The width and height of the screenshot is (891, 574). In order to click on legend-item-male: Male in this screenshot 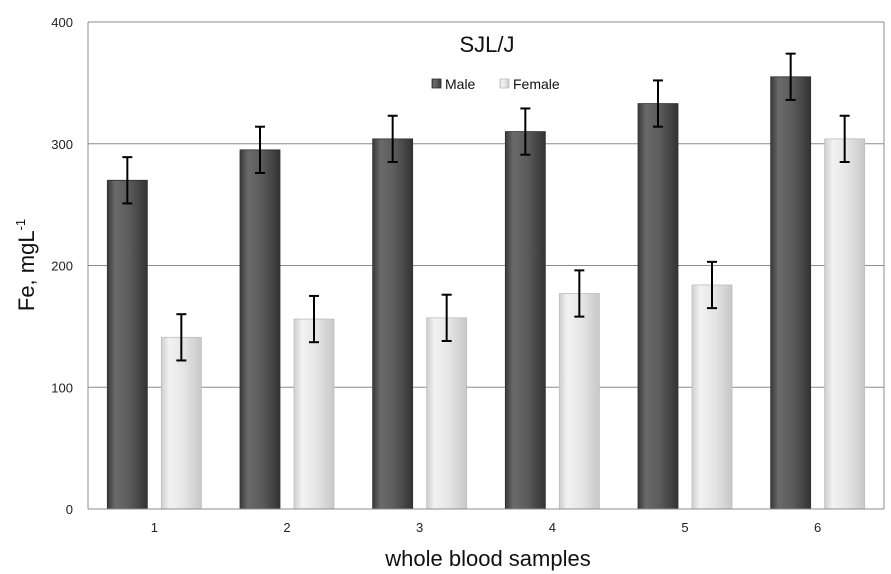, I will do `click(453, 84)`.